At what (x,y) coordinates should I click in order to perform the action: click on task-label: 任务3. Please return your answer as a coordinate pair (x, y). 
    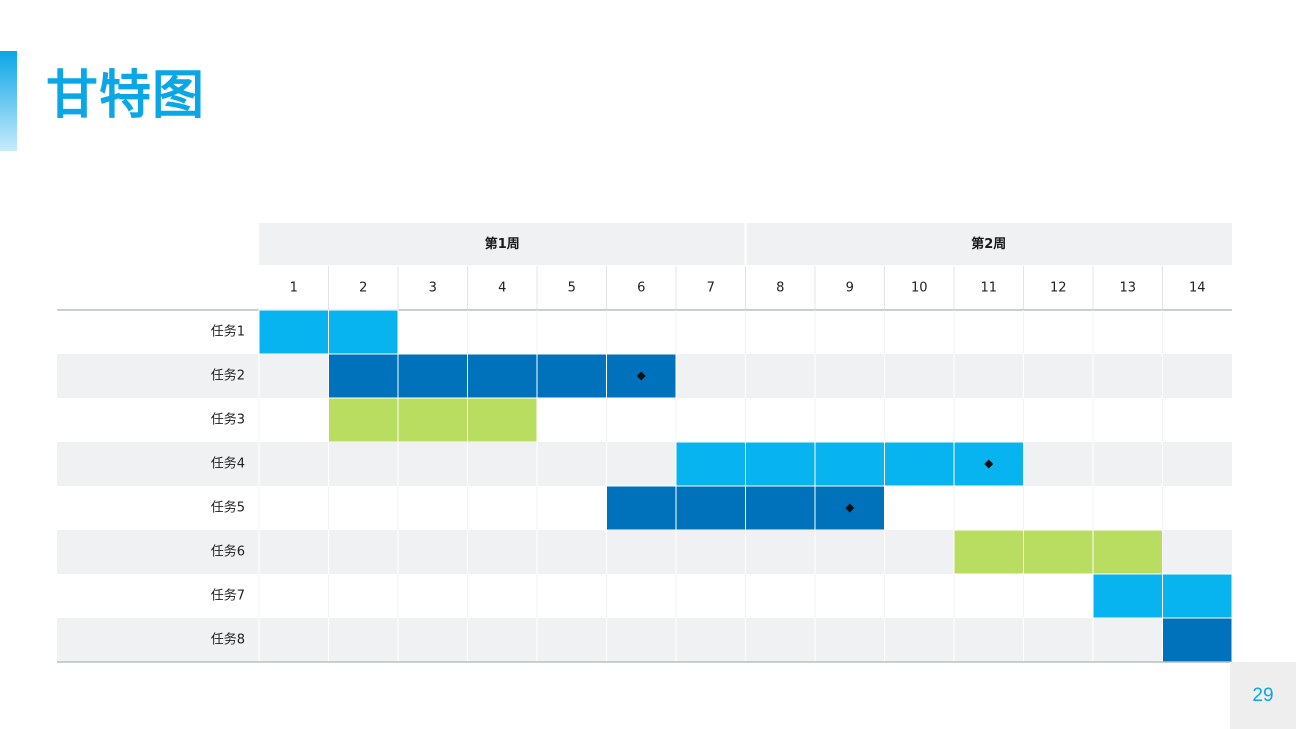
    Looking at the image, I should click on (228, 420).